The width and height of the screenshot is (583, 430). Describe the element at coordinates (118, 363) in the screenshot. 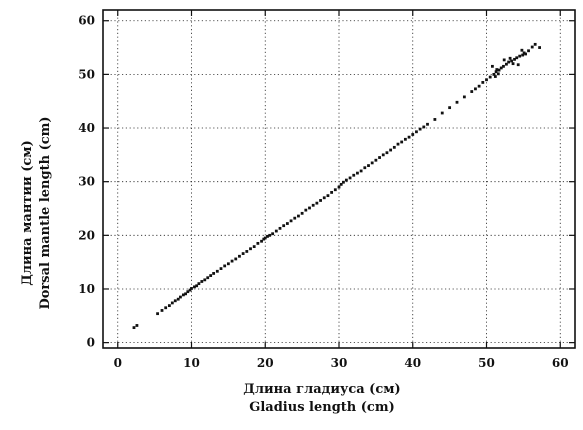

I see `x-tick-label: 0` at that location.